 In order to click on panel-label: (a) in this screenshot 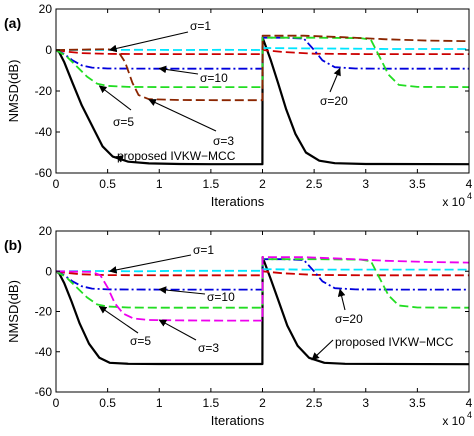, I will do `click(12, 23)`.